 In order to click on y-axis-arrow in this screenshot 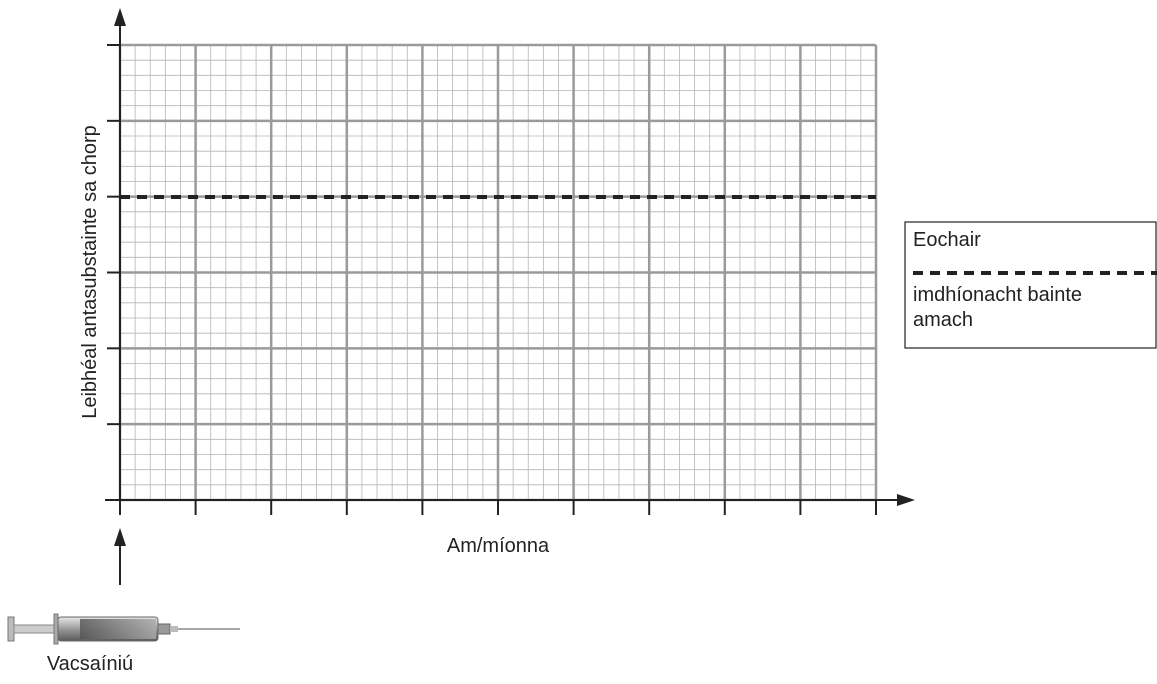, I will do `click(120, 17)`.